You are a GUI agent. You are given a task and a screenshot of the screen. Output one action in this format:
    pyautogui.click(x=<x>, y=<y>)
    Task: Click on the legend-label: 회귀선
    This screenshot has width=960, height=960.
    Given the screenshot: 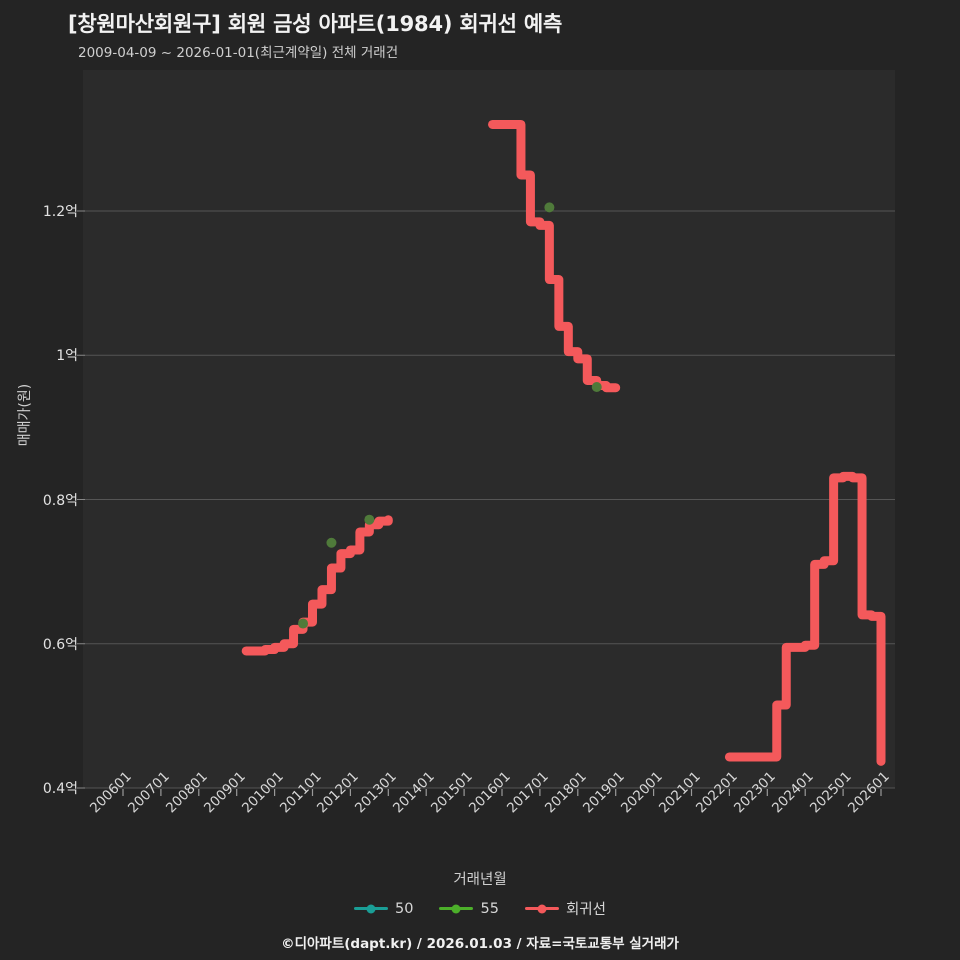 What is the action you would take?
    pyautogui.click(x=585, y=910)
    